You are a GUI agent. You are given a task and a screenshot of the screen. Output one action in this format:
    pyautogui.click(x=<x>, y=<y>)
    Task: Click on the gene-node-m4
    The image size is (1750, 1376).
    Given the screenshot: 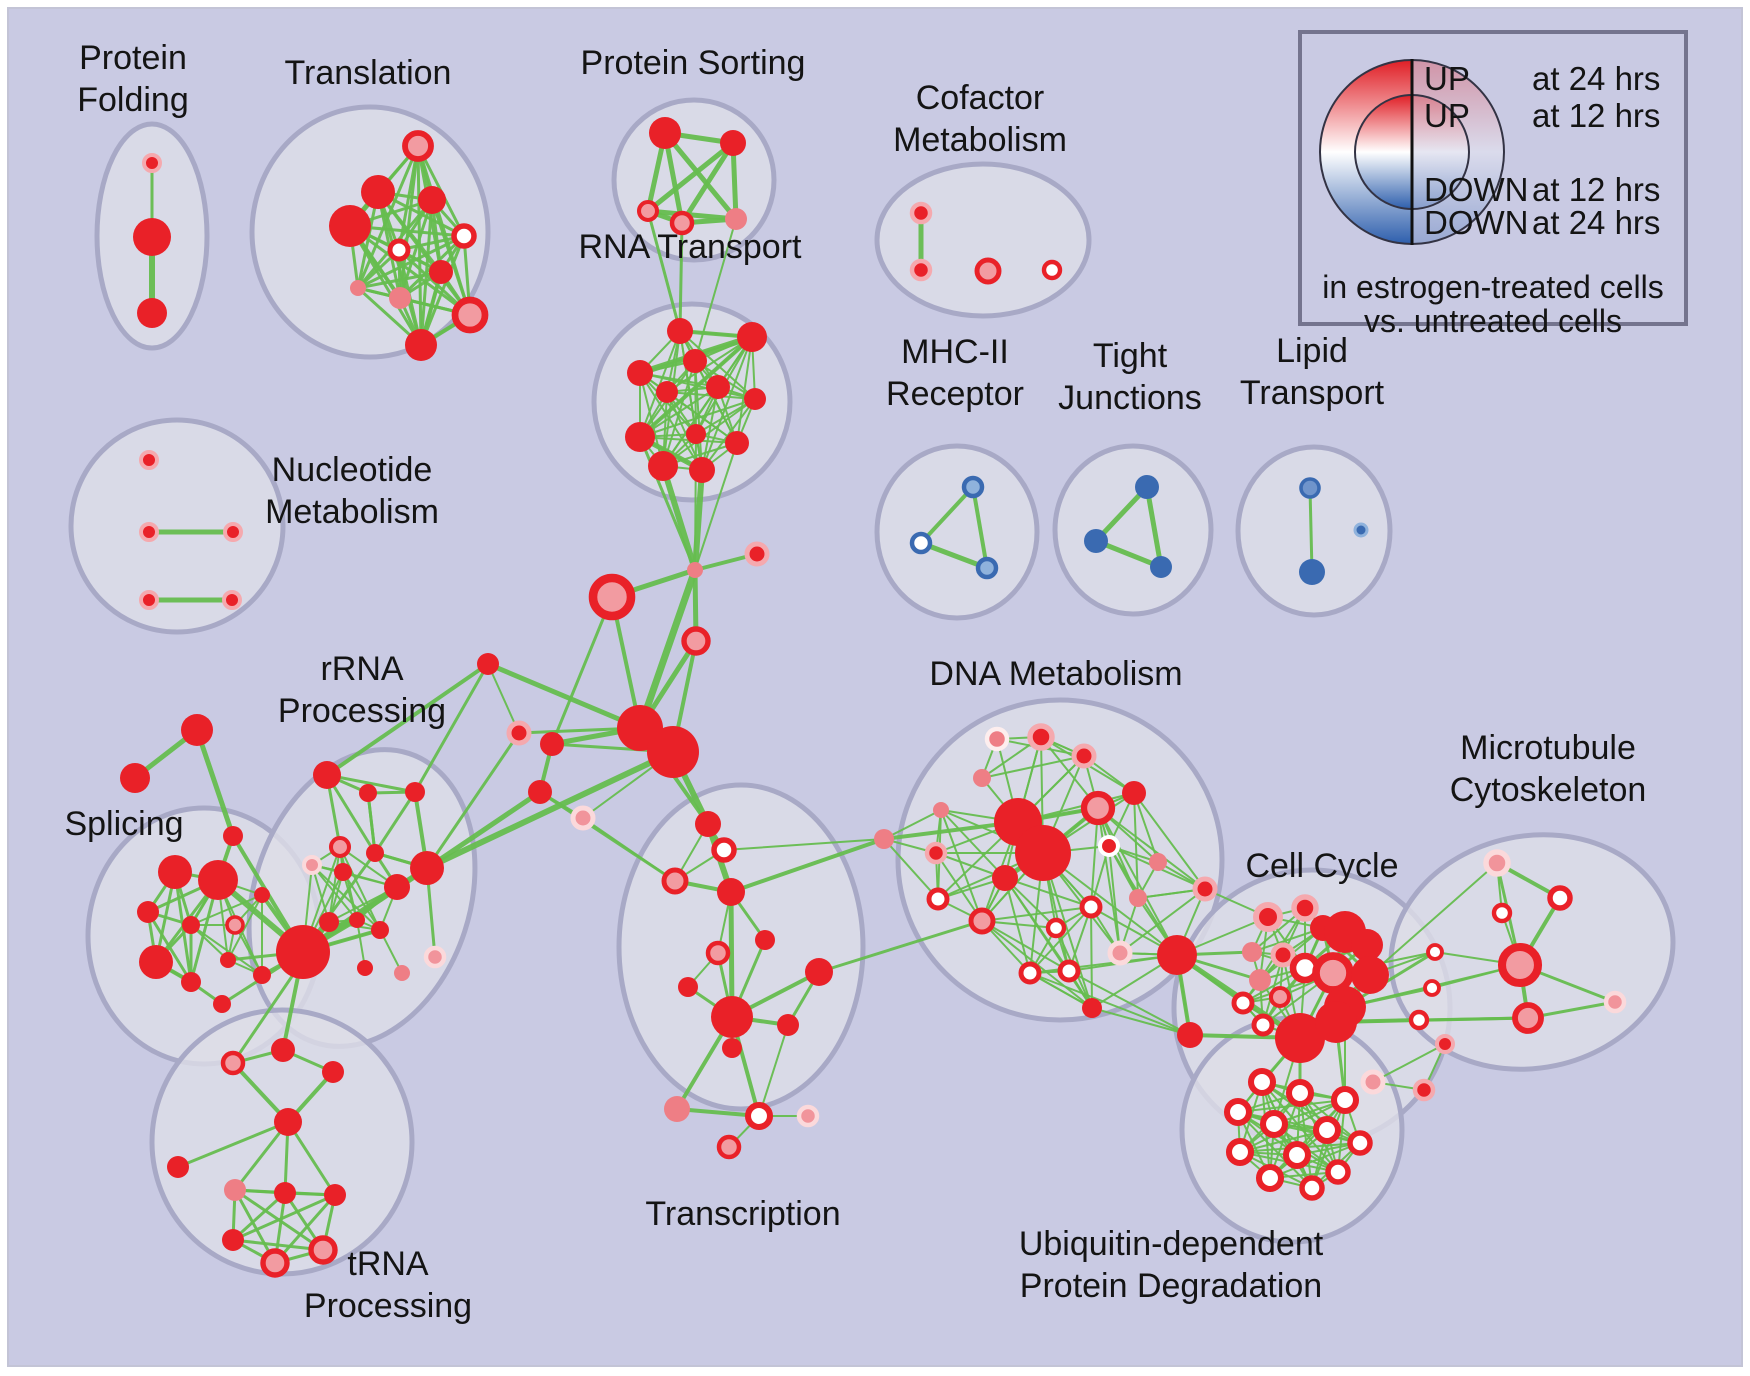 What is the action you would take?
    pyautogui.click(x=1520, y=965)
    